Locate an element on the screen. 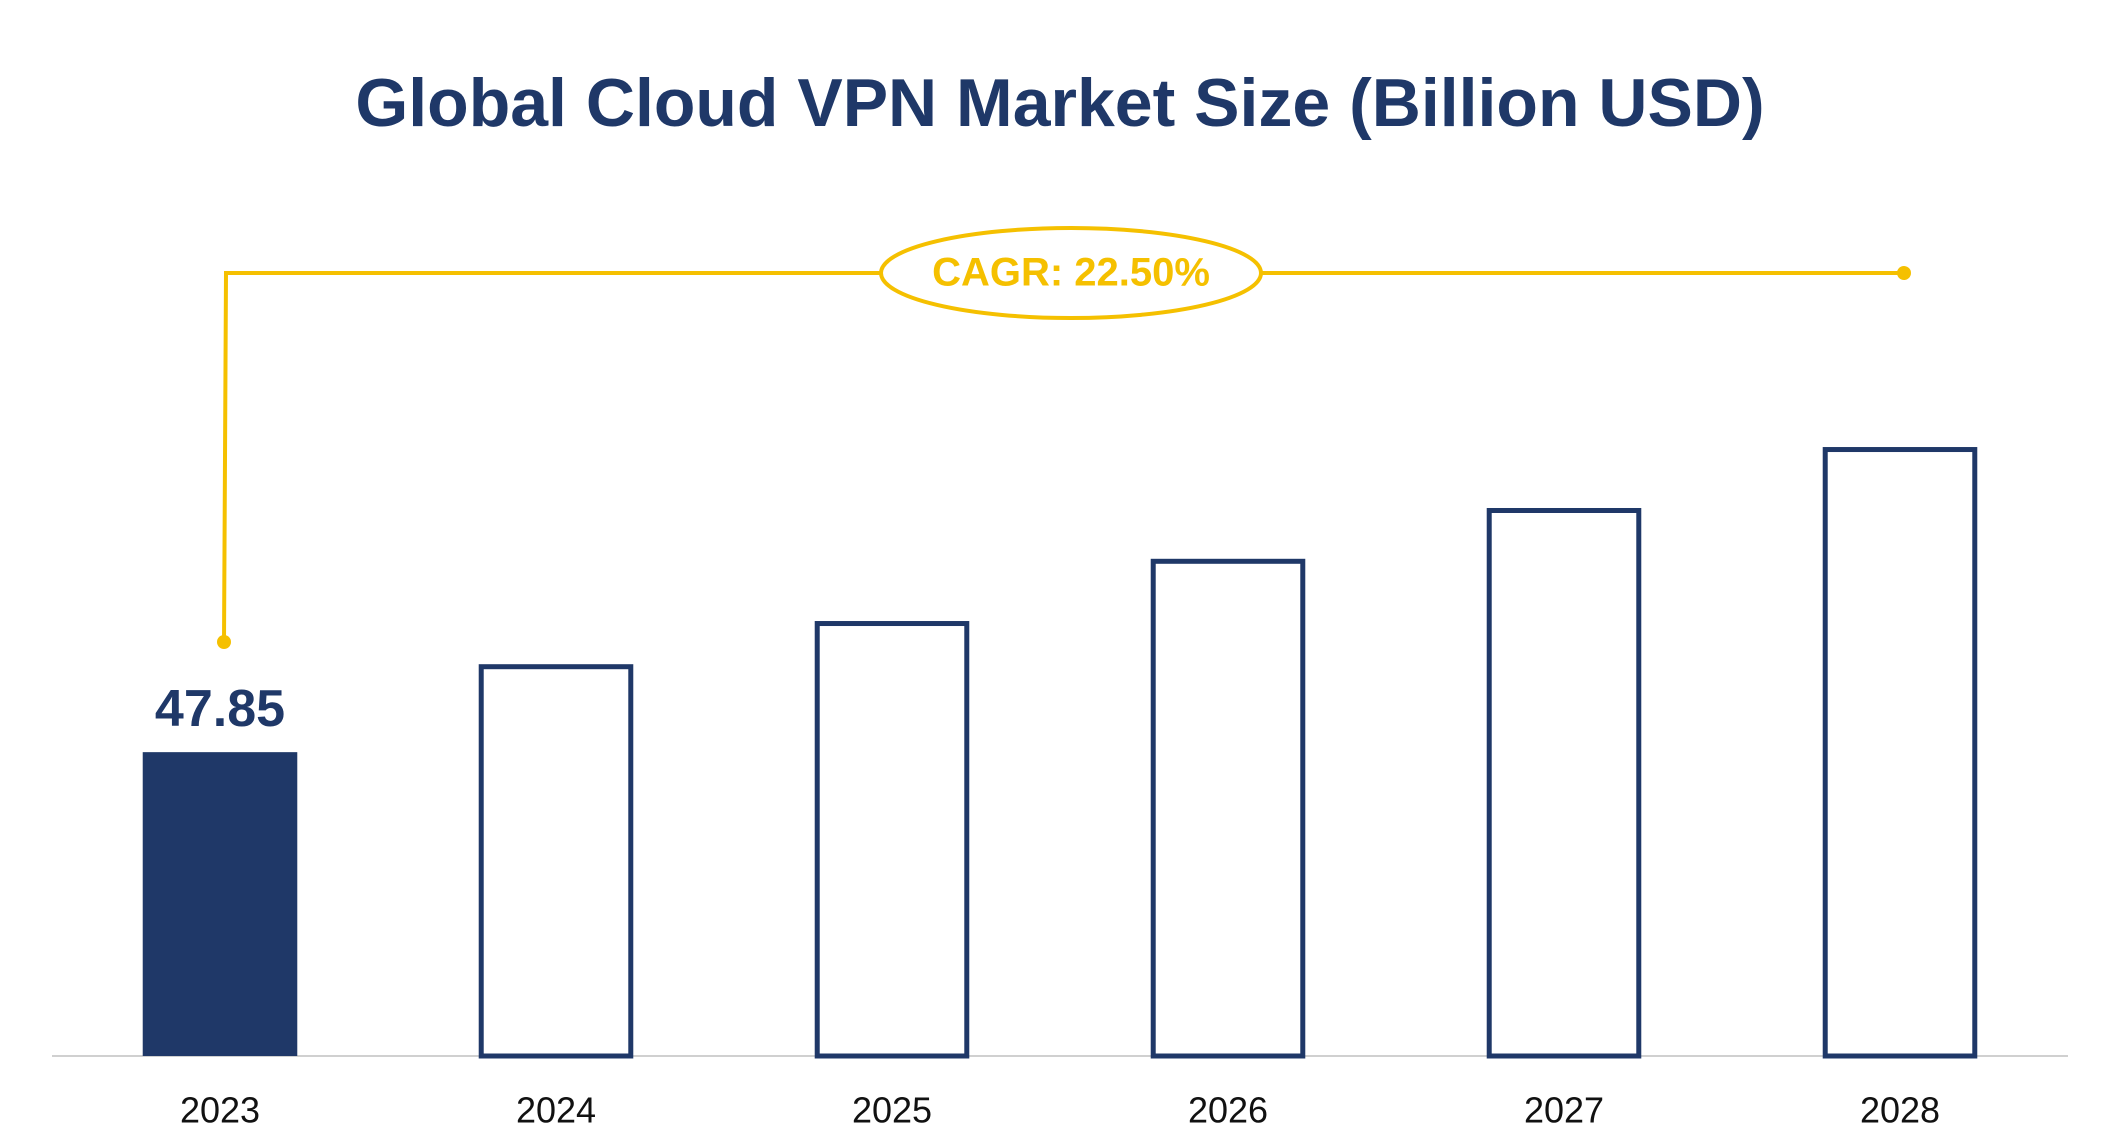 Image resolution: width=2120 pixels, height=1136 pixels. cagr-label: CAGR: 22.50% is located at coordinates (1071, 273).